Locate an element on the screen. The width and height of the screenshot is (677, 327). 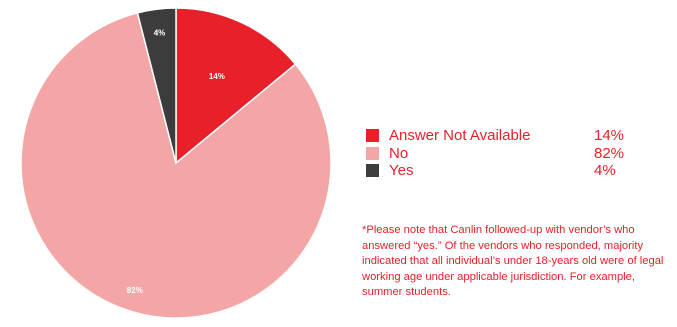
legend-label: Yes is located at coordinates (401, 171).